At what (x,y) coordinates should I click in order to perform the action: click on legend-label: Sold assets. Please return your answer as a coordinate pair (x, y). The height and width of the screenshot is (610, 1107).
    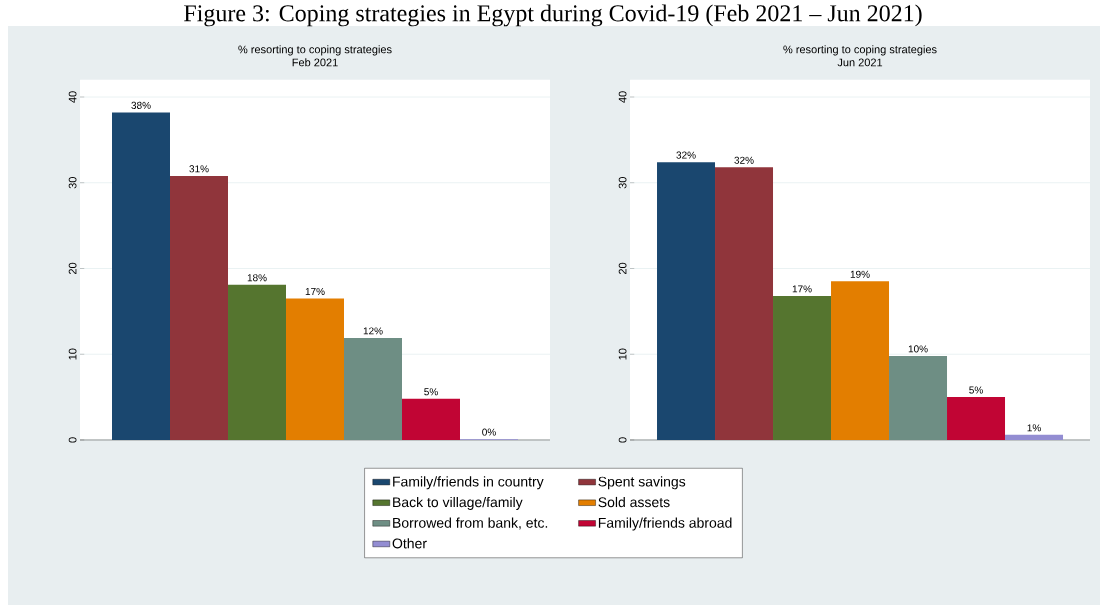
    Looking at the image, I should click on (634, 502).